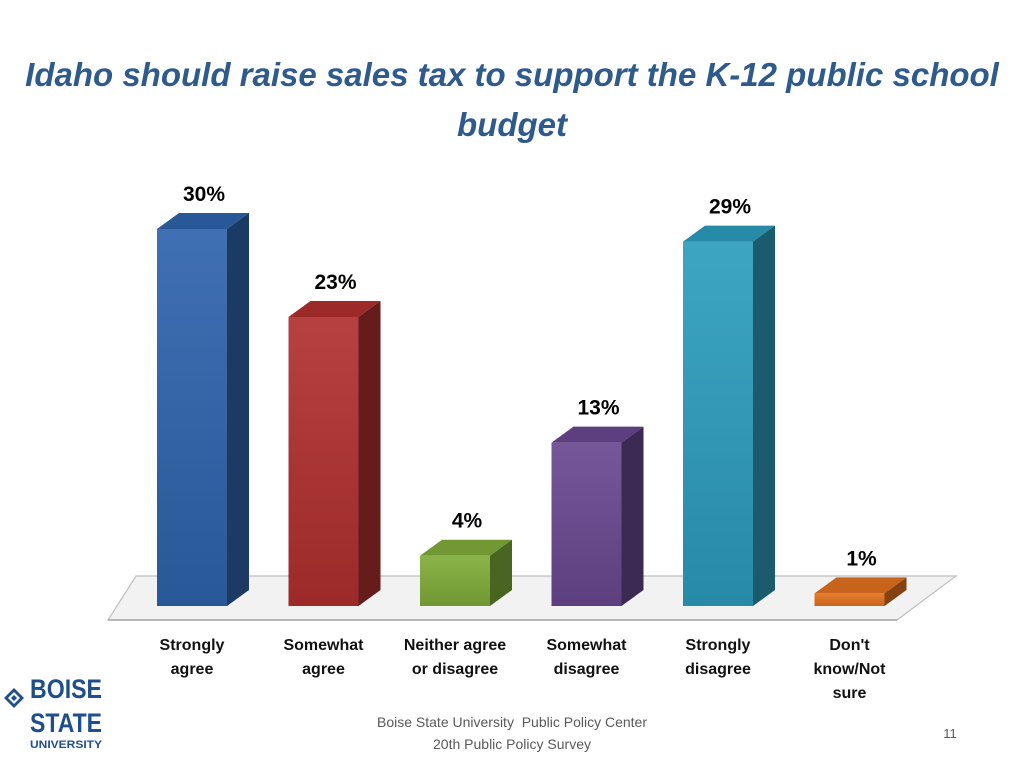 This screenshot has height=768, width=1024. What do you see at coordinates (467, 521) in the screenshot?
I see `data-label-3: 4%` at bounding box center [467, 521].